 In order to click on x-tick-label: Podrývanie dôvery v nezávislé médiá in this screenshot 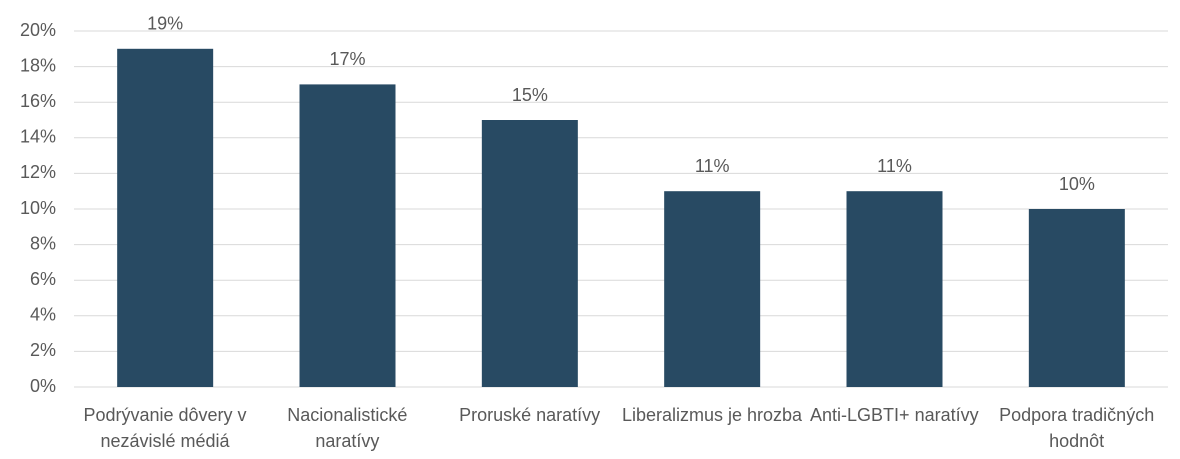, I will do `click(165, 428)`.